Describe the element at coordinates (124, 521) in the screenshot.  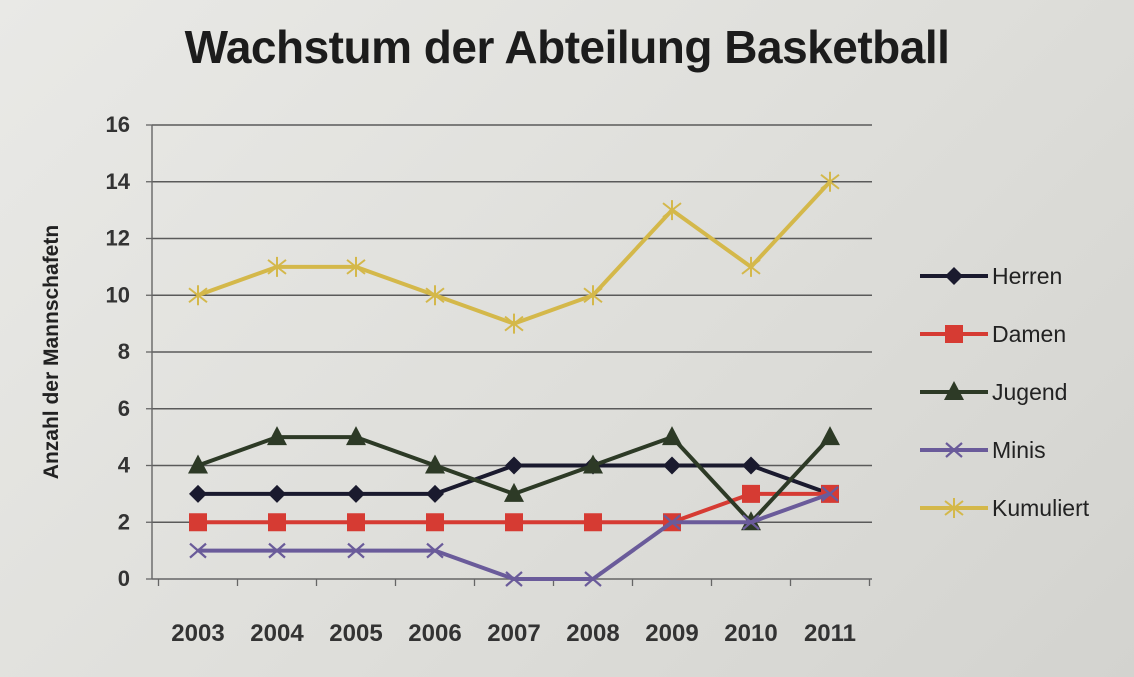
I see `y-tick-label: 2` at that location.